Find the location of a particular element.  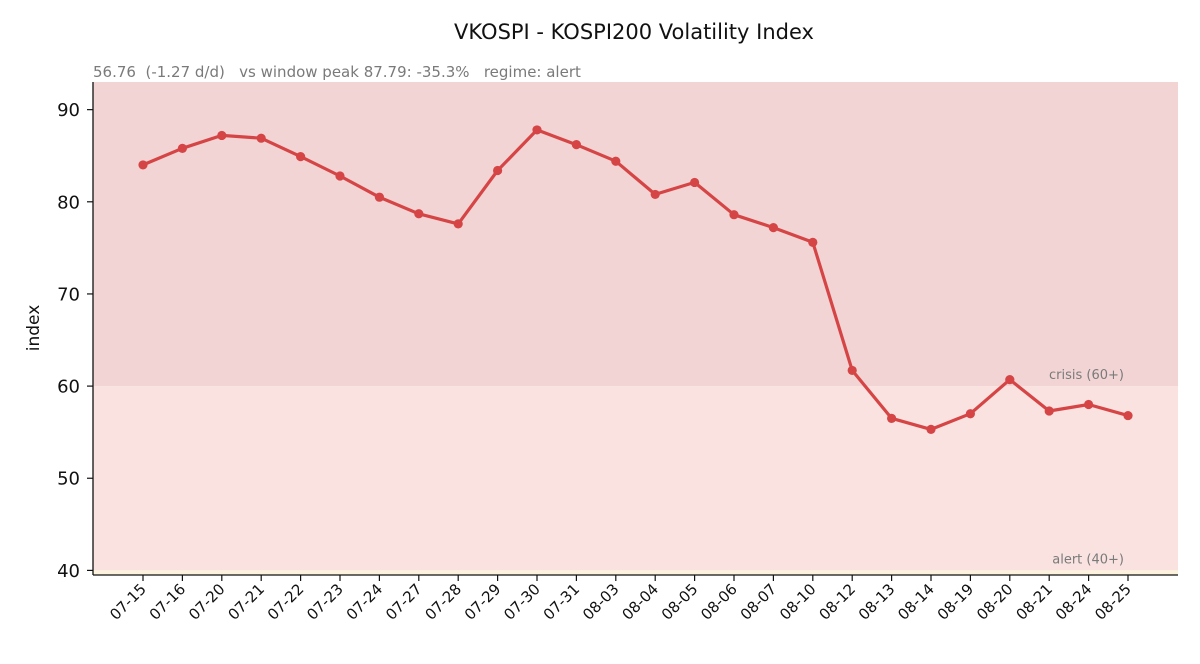

y-tick-label: 80 is located at coordinates (68, 202).